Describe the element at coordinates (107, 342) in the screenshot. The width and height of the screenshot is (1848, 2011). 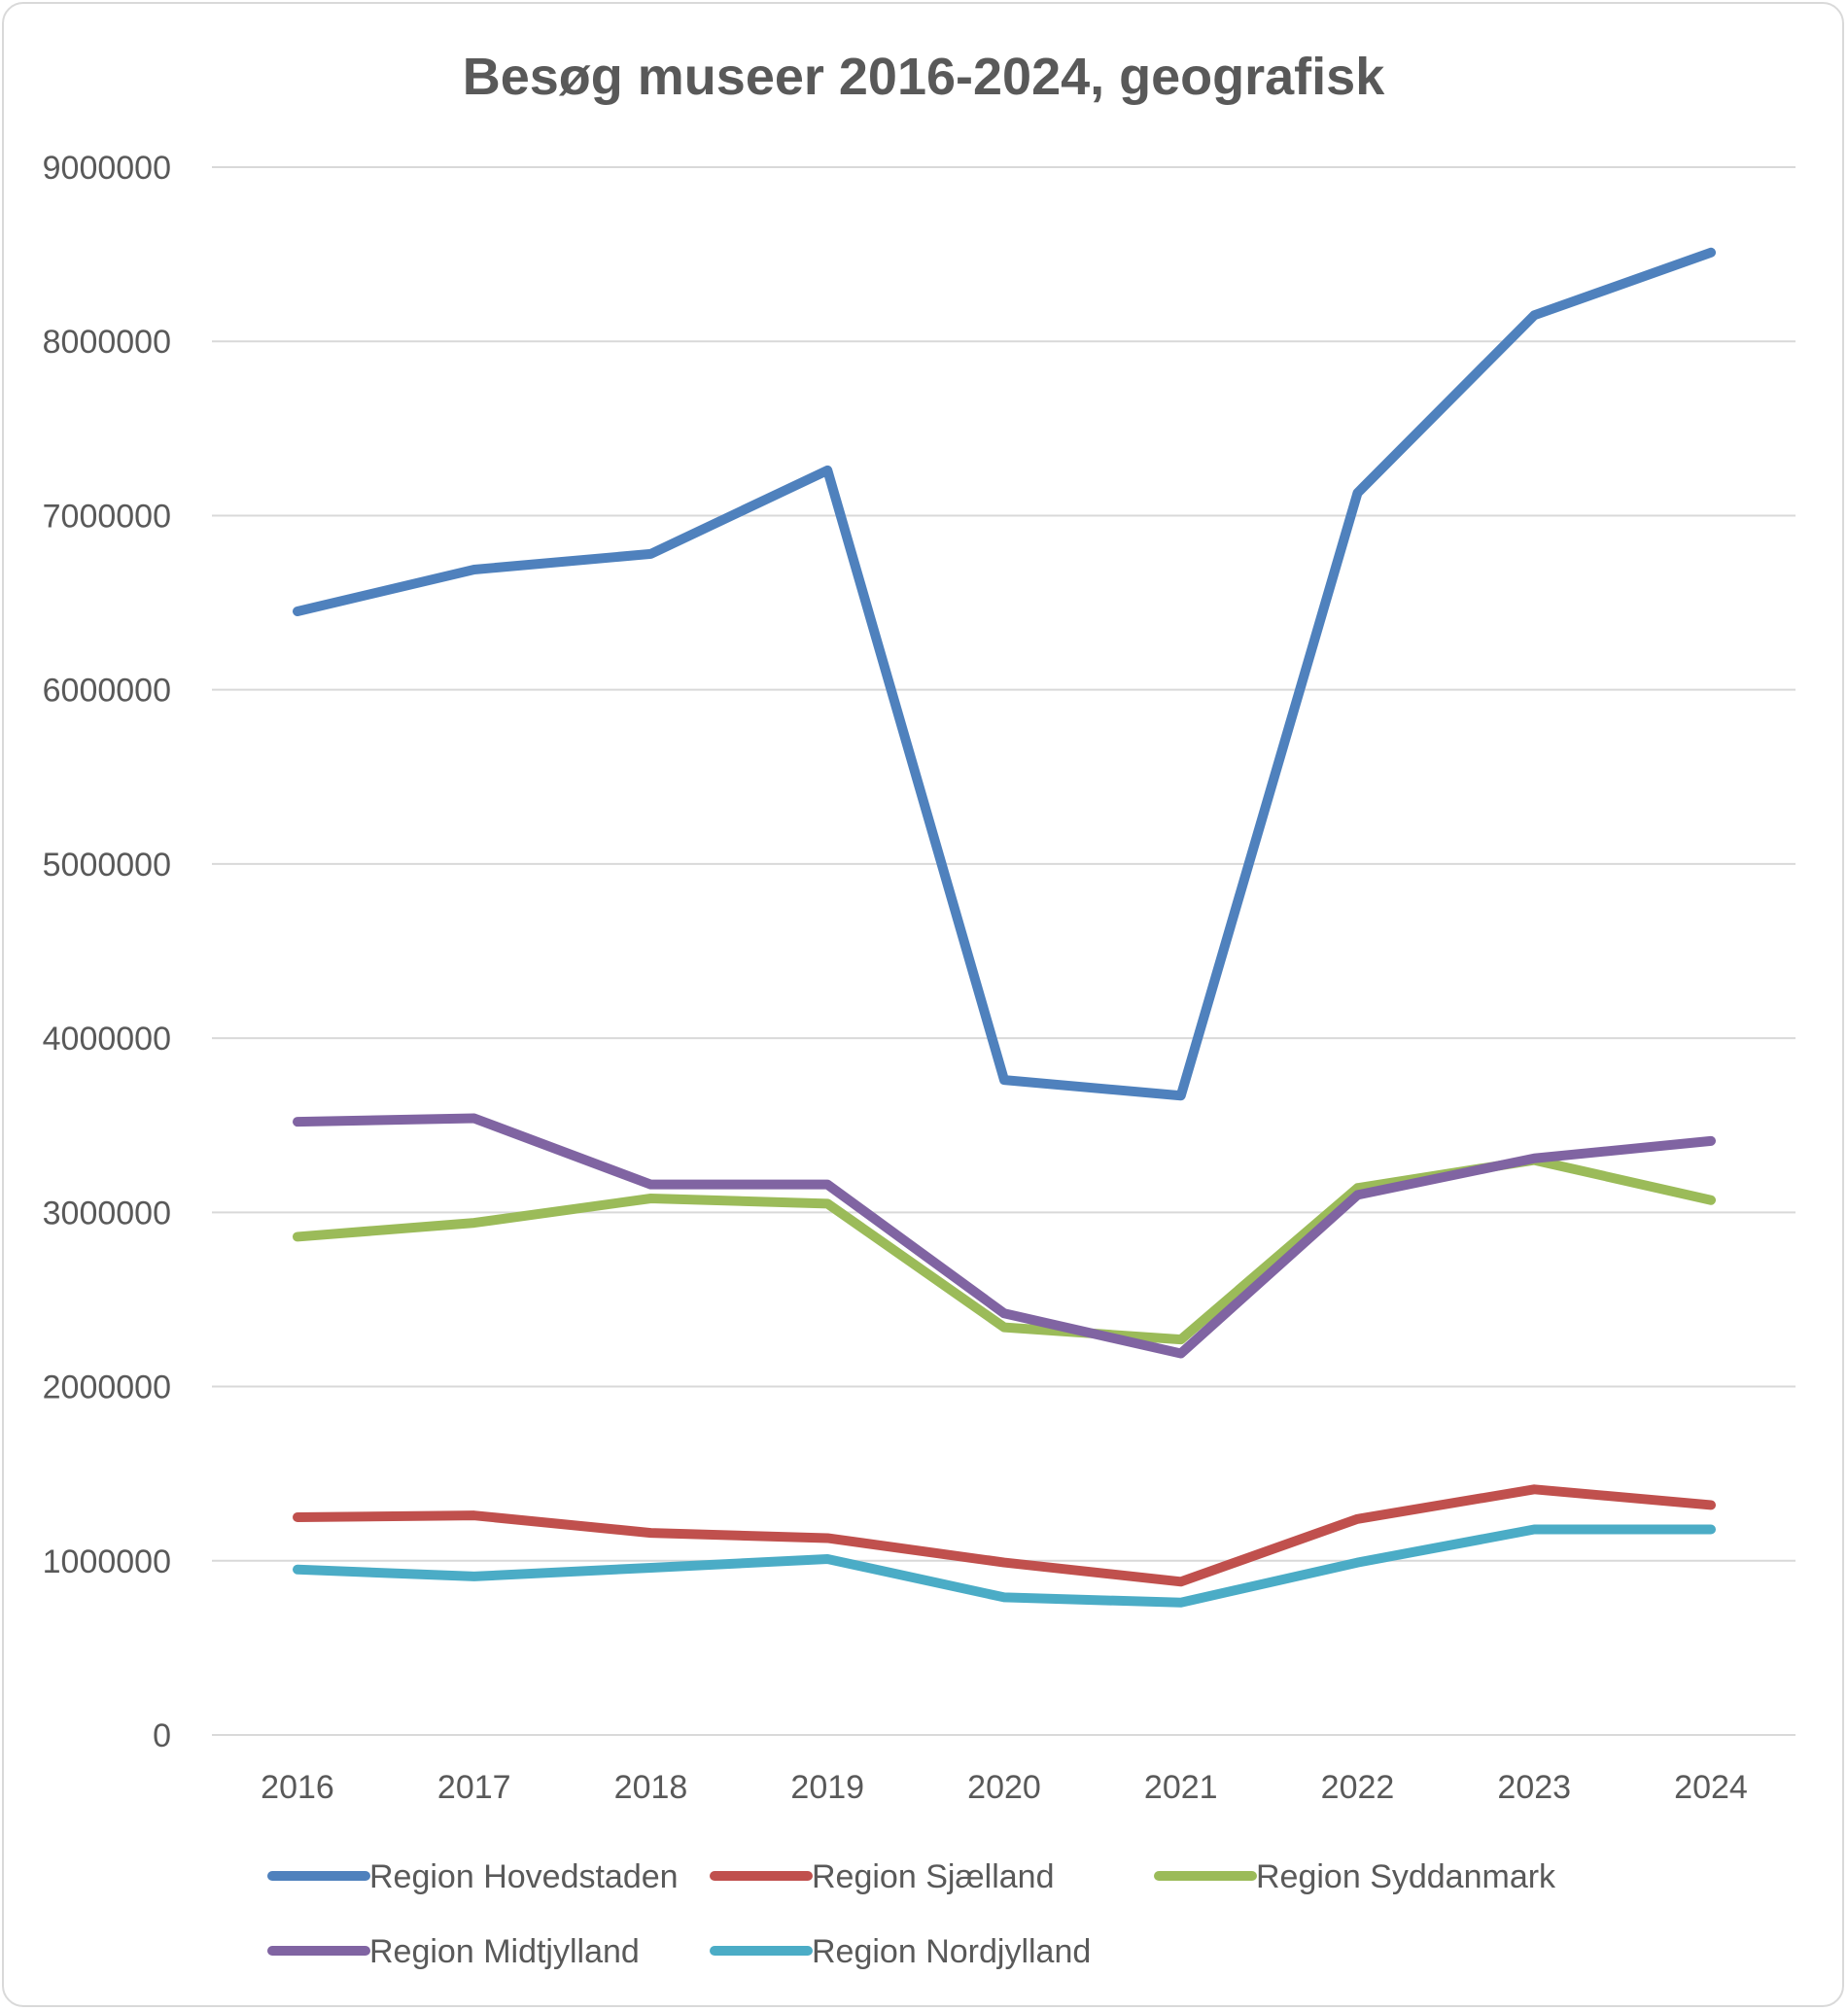
I see `y-tick-label: 8000000` at that location.